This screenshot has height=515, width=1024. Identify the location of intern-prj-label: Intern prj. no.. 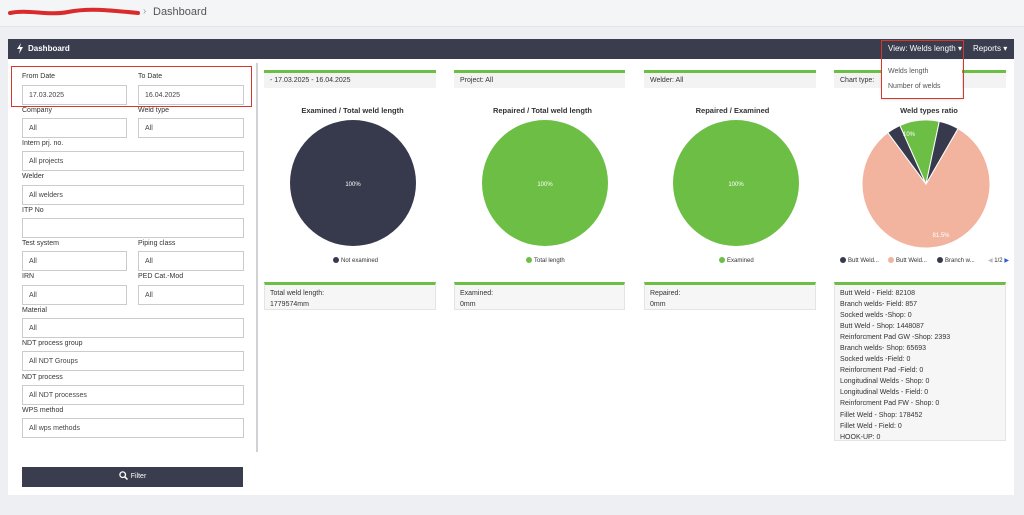
(43, 143).